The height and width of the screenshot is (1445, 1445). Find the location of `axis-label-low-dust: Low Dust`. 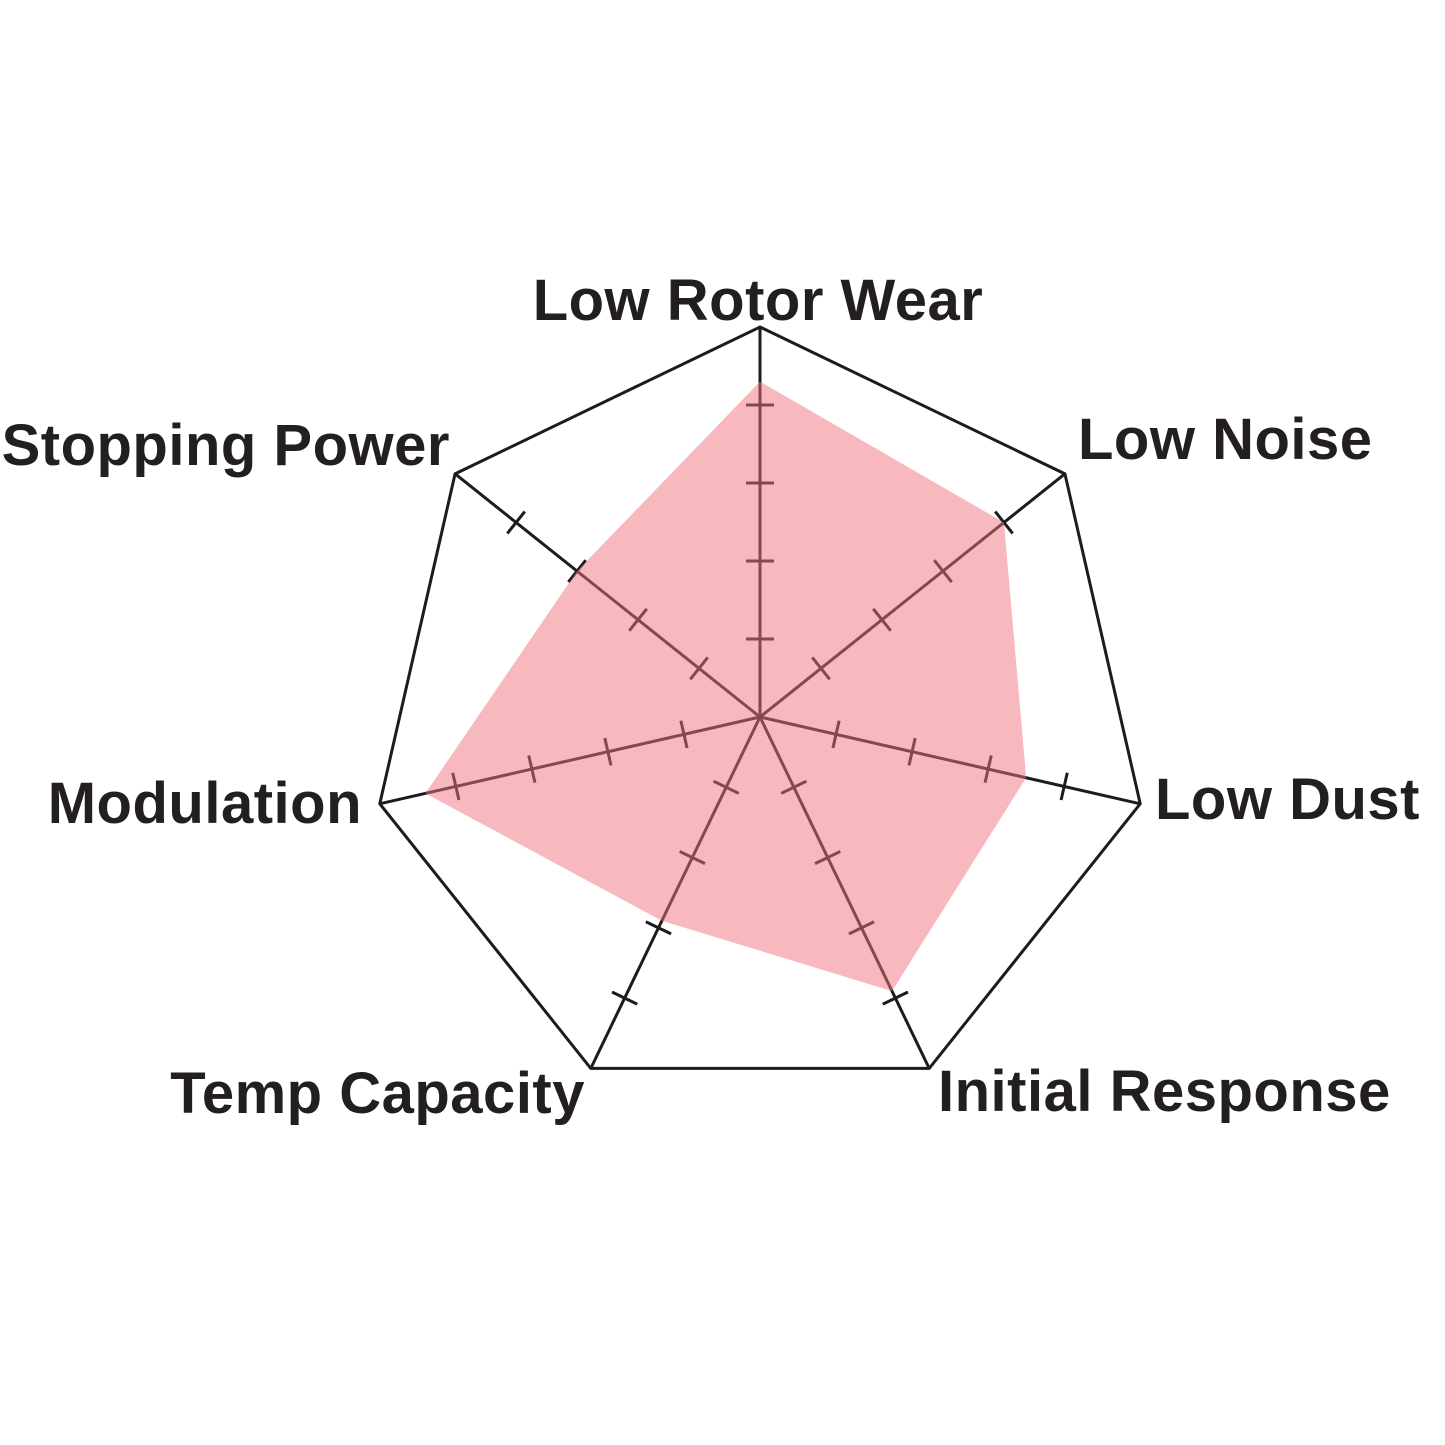

axis-label-low-dust: Low Dust is located at coordinates (1287, 799).